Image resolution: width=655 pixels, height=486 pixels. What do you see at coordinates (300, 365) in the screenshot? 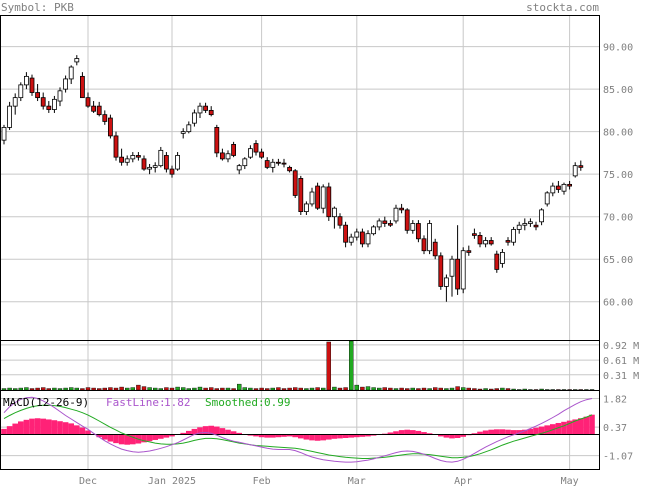
I see `volume-grid` at bounding box center [300, 365].